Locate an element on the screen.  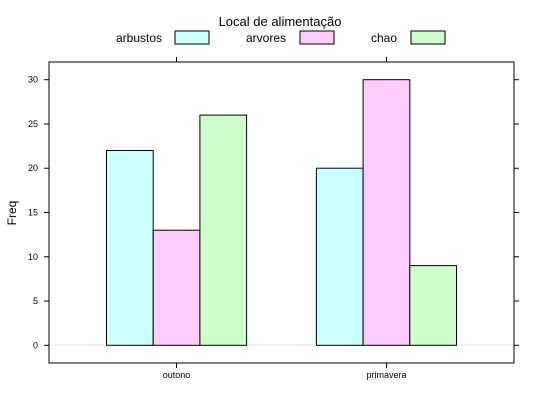
legend: arbustos arvores chao is located at coordinates (281, 37).